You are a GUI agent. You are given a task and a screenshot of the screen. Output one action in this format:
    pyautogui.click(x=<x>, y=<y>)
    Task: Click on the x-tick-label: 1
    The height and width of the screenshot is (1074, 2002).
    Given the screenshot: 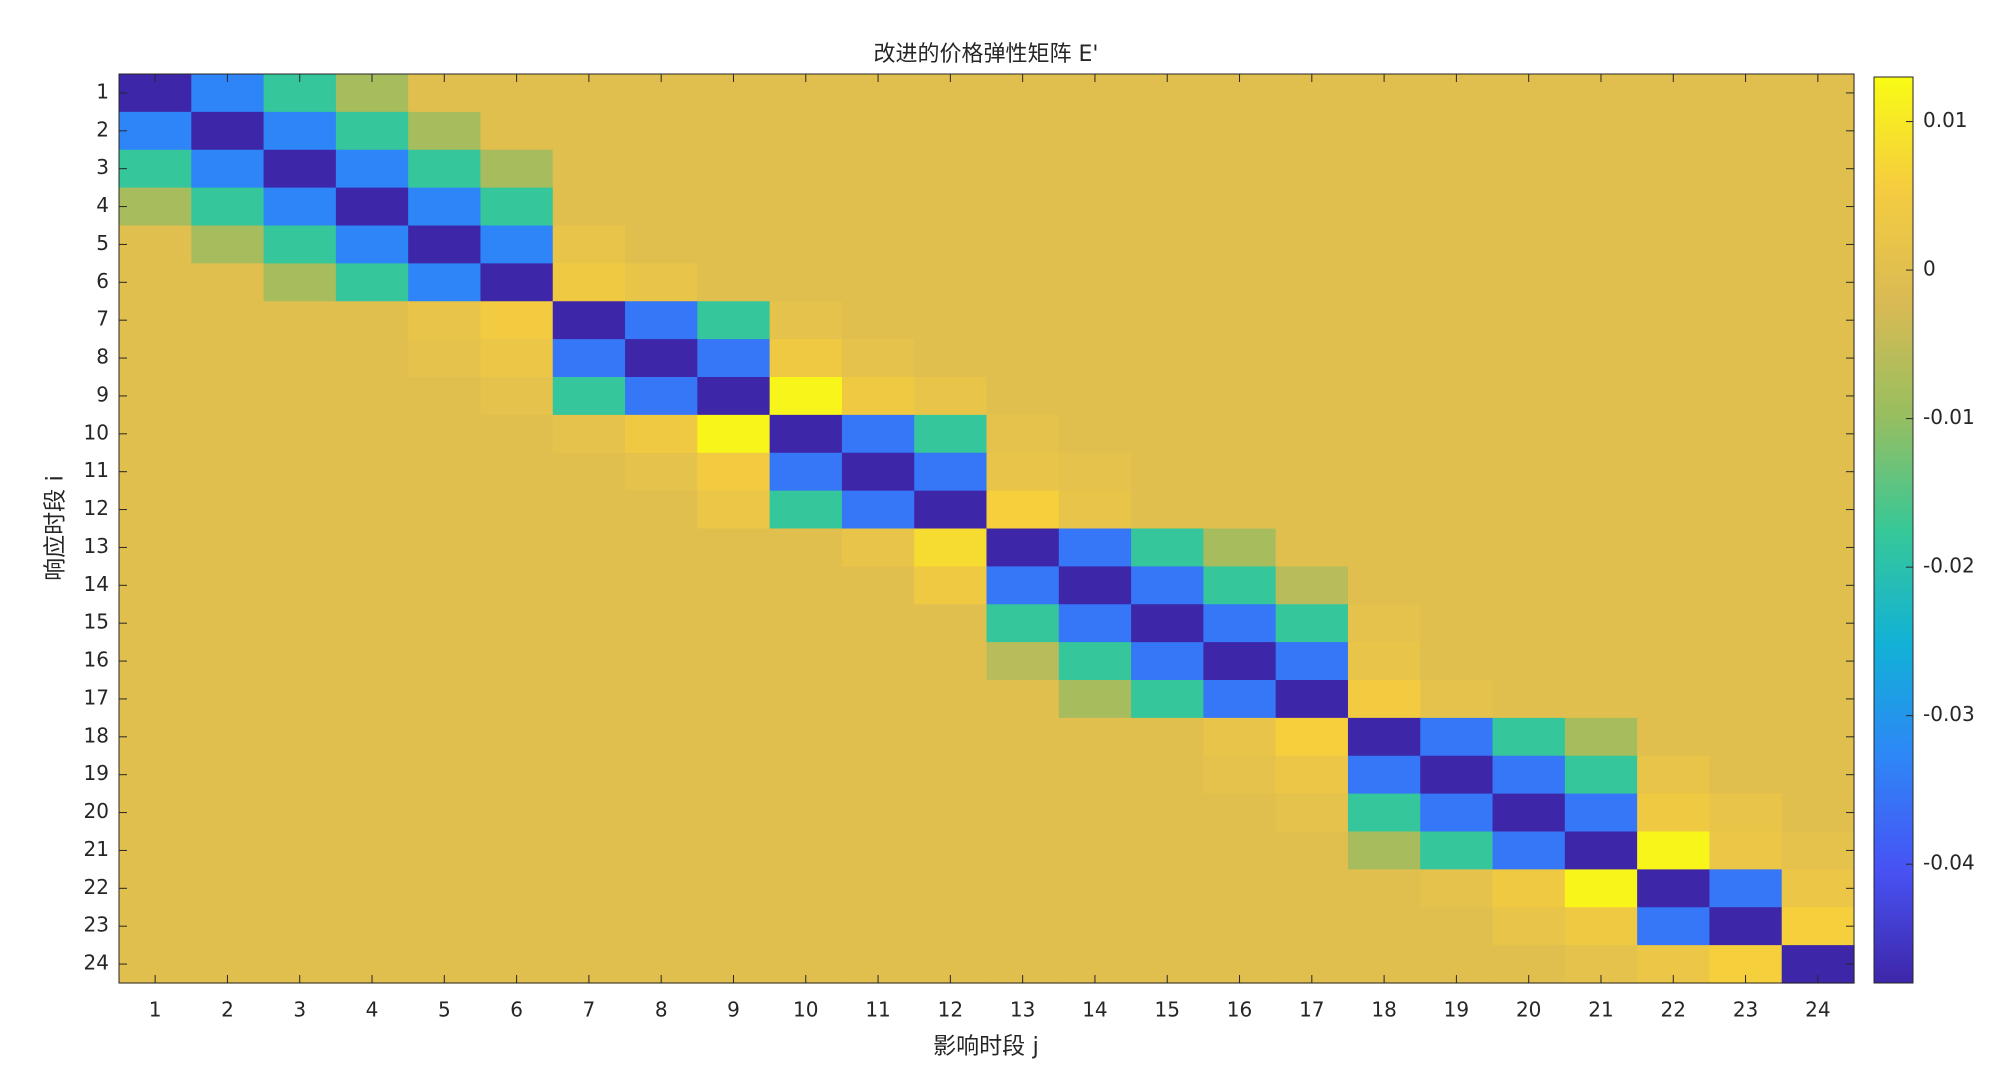 What is the action you would take?
    pyautogui.click(x=155, y=1010)
    